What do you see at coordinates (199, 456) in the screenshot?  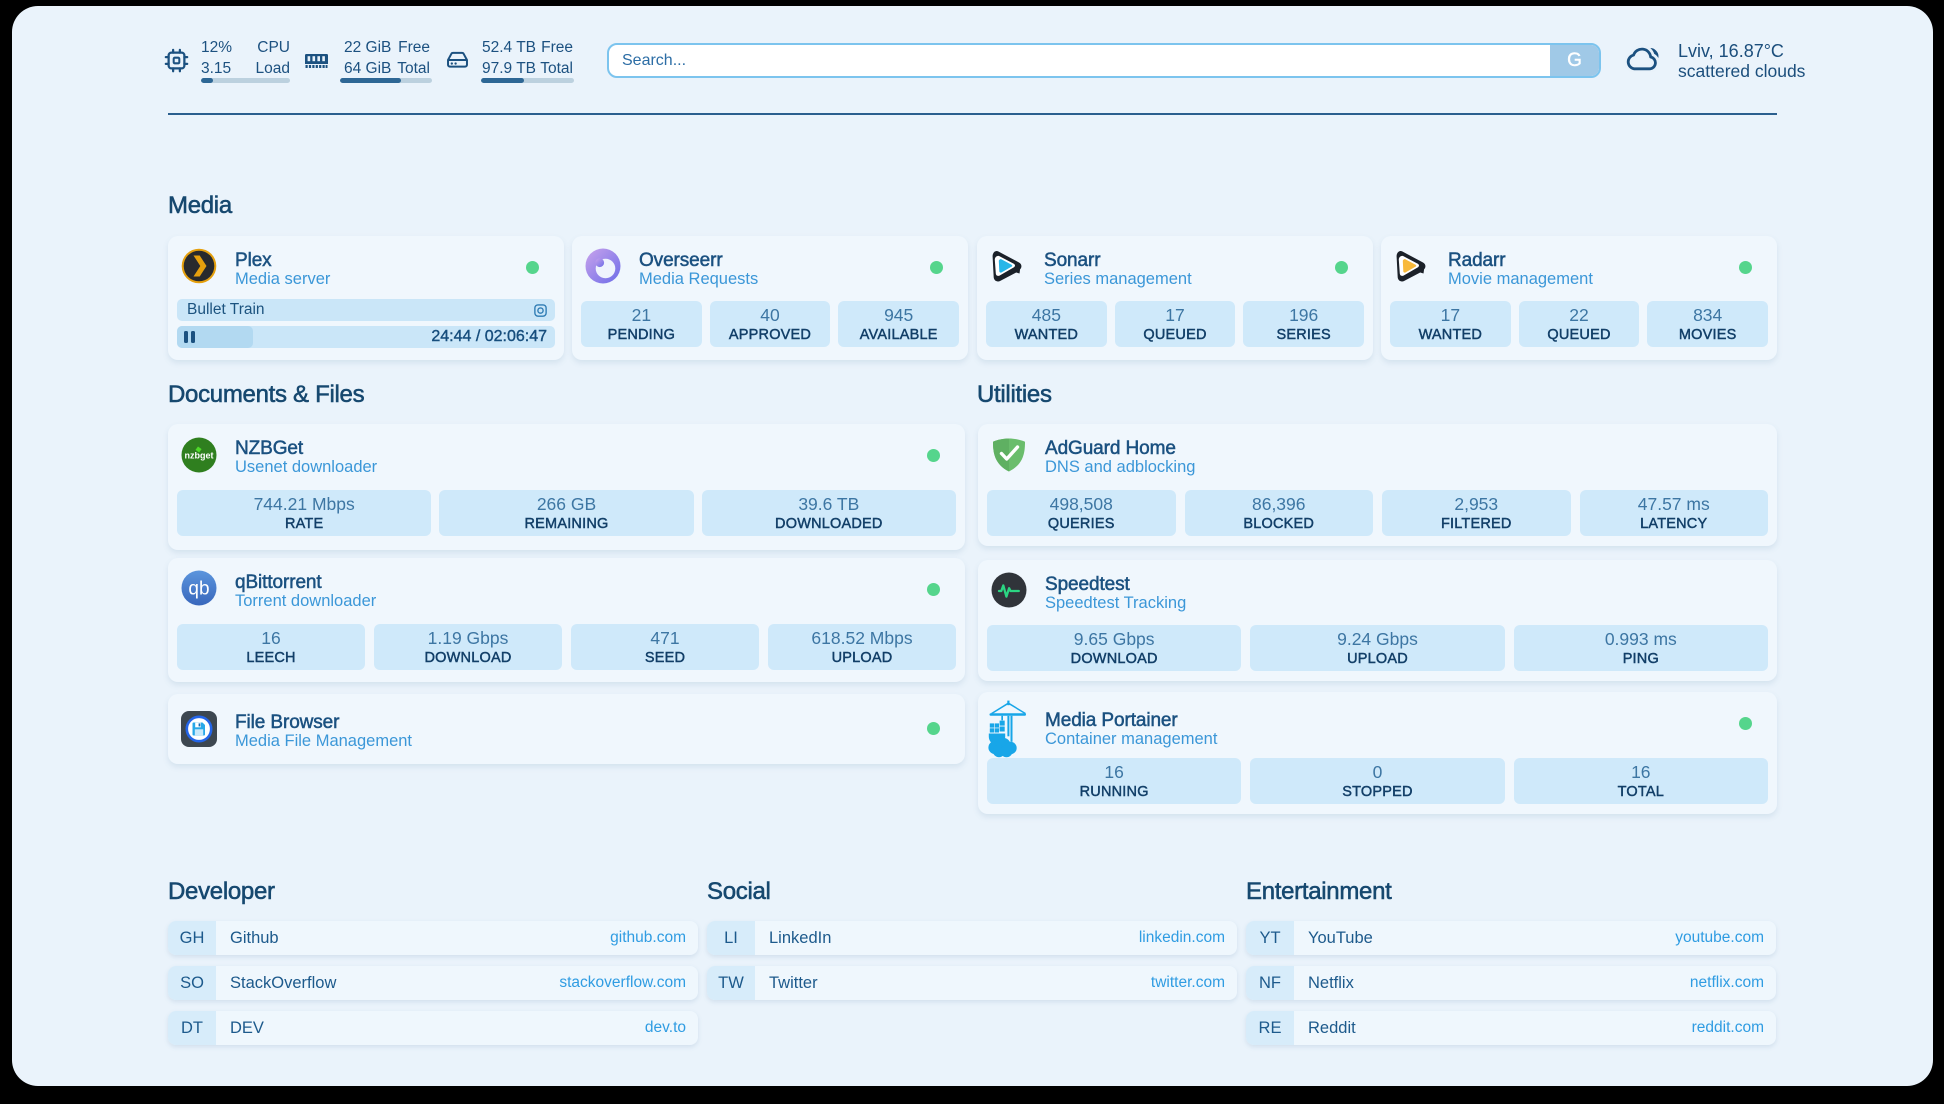 I see `svg-text: nzbget` at bounding box center [199, 456].